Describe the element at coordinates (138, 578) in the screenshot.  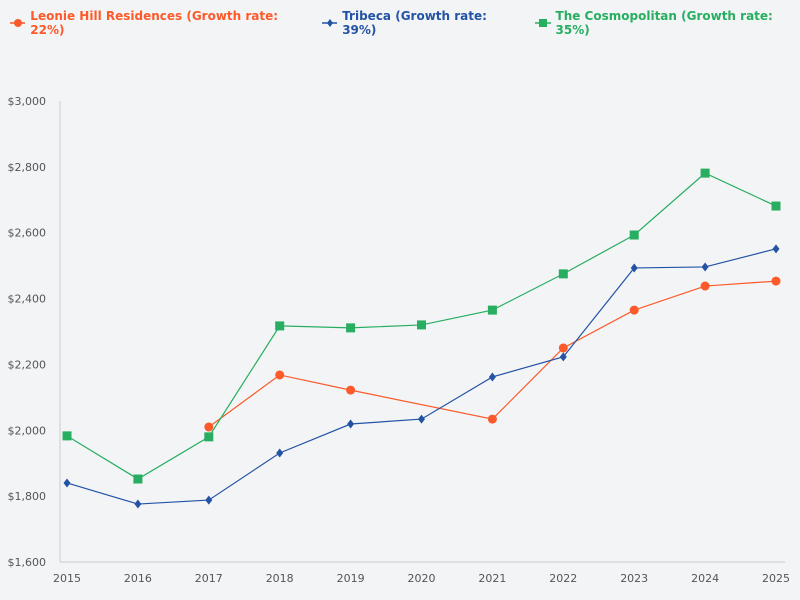
I see `x-tick-label: 2016` at that location.